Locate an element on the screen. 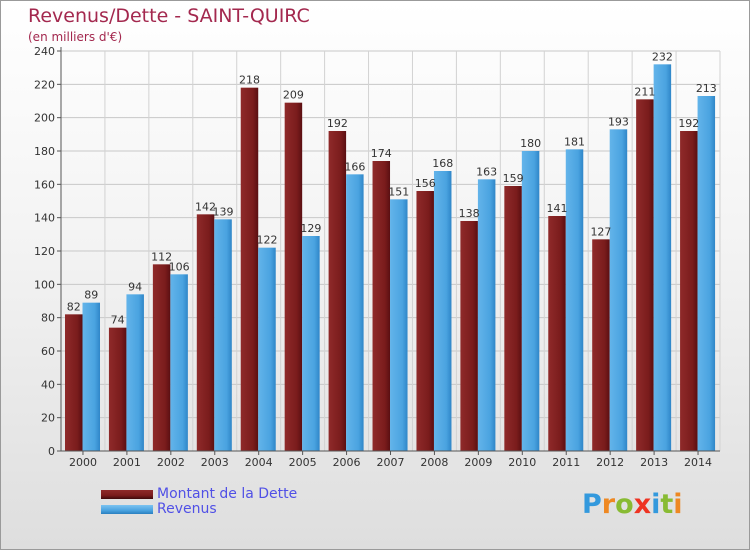 Image resolution: width=750 pixels, height=550 pixels. logo-letter: r is located at coordinates (608, 504).